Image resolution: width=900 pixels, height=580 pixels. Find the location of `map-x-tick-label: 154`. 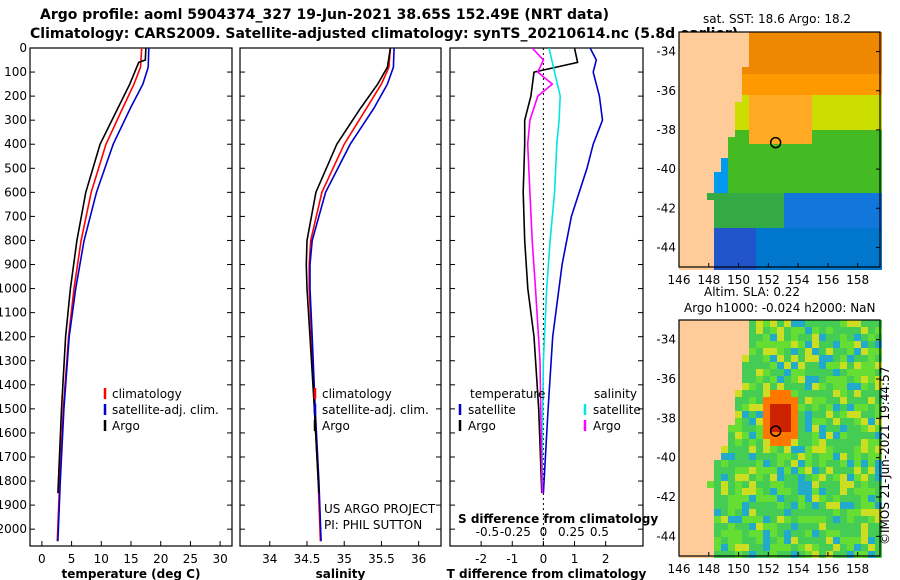

map-x-tick-label: 154 is located at coordinates (798, 280).